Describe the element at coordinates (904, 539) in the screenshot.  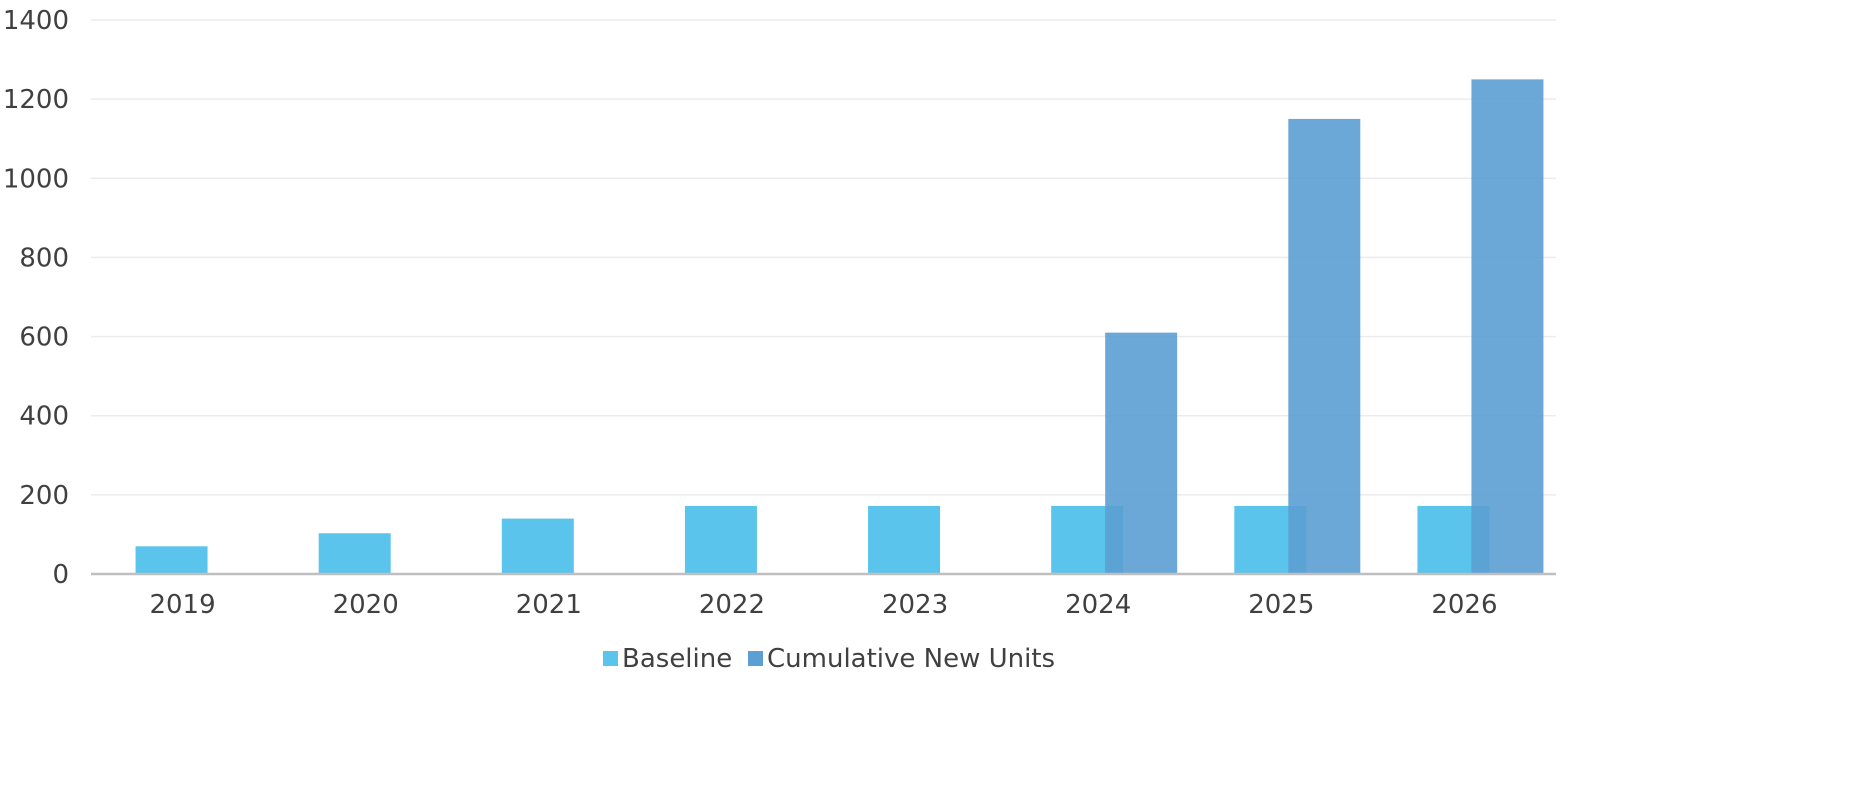
I see `bar-baseline-2023` at that location.